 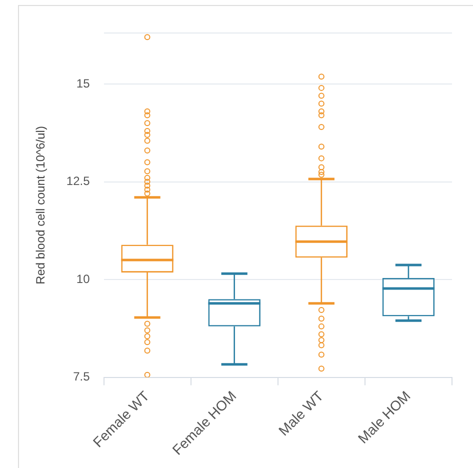 What do you see at coordinates (83, 279) in the screenshot?
I see `y-tick-label: 10` at bounding box center [83, 279].